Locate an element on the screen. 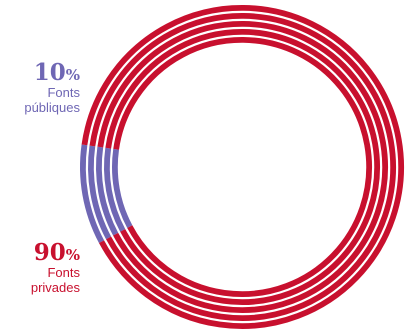  ring-2-slice-public is located at coordinates (100, 192).